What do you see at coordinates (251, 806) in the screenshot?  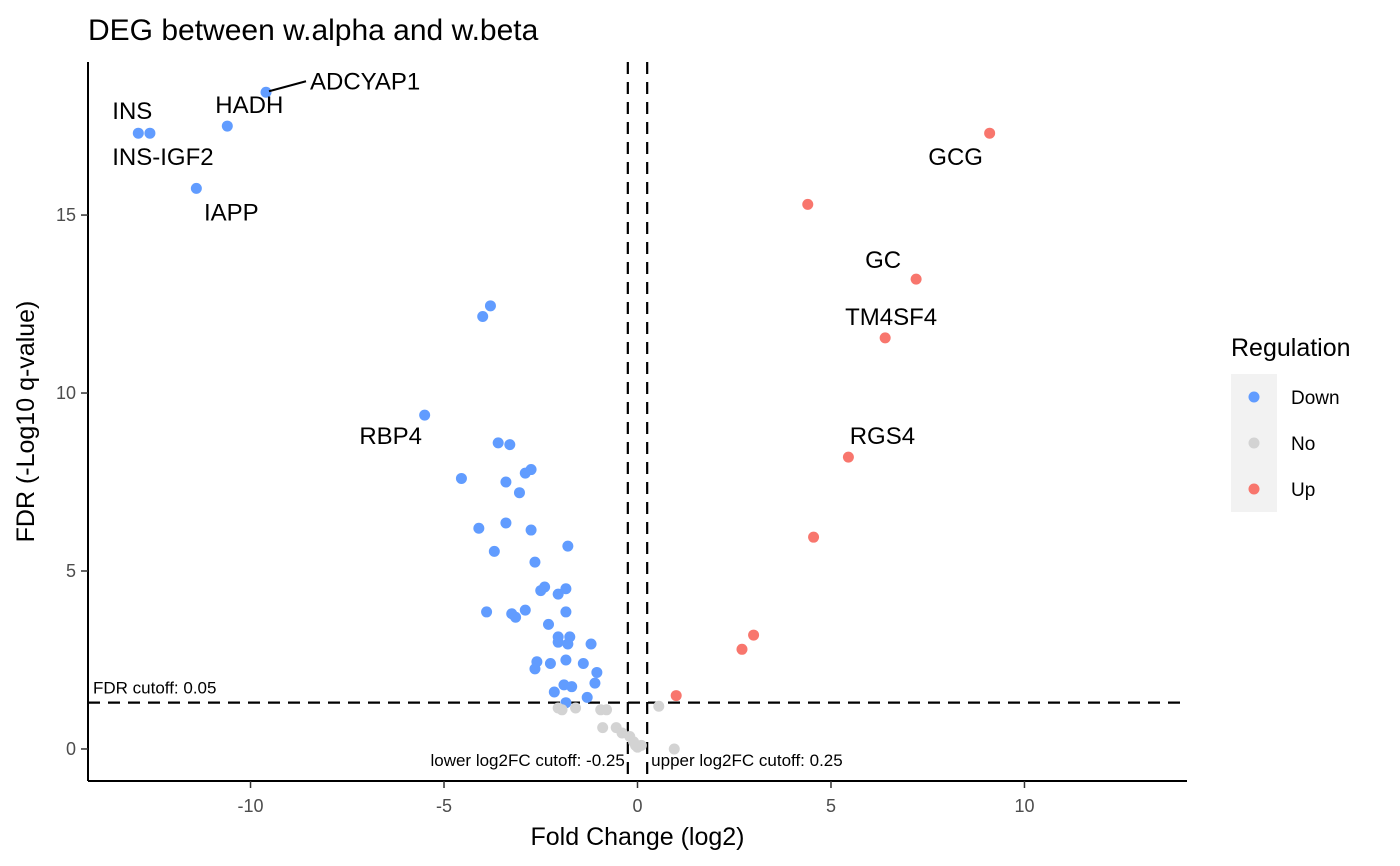 I see `x-tick-label: -10` at bounding box center [251, 806].